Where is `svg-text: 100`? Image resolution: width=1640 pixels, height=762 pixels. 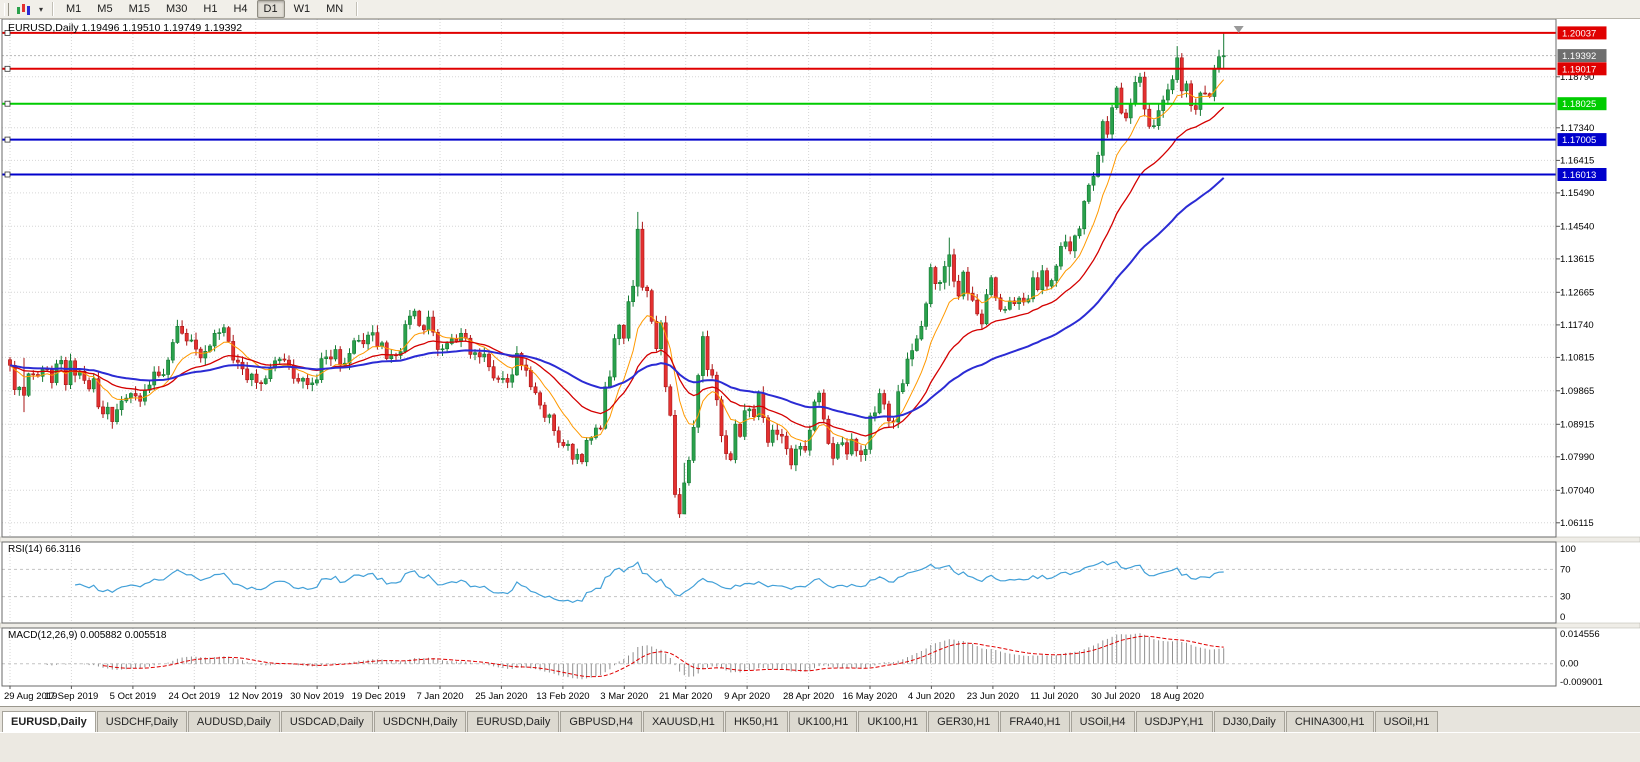 svg-text: 100 is located at coordinates (1568, 549).